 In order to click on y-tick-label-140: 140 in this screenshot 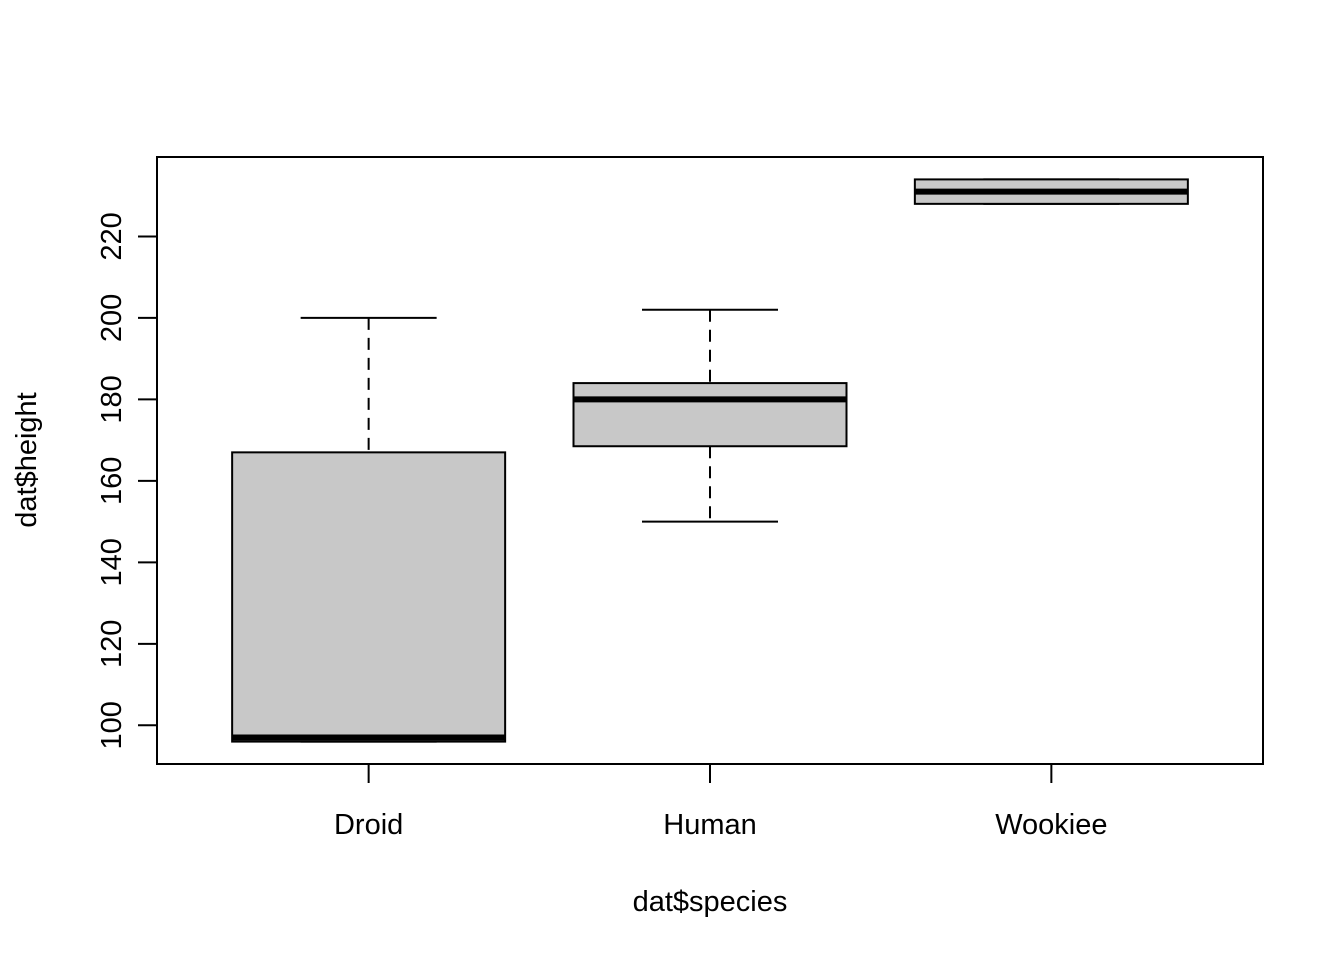, I will do `click(112, 562)`.